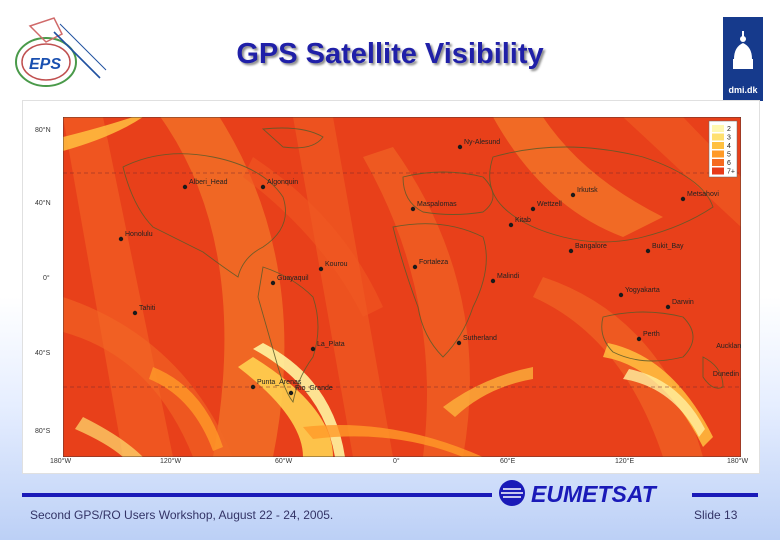  What do you see at coordinates (282, 182) in the screenshot?
I see `station-label: Algonquin` at bounding box center [282, 182].